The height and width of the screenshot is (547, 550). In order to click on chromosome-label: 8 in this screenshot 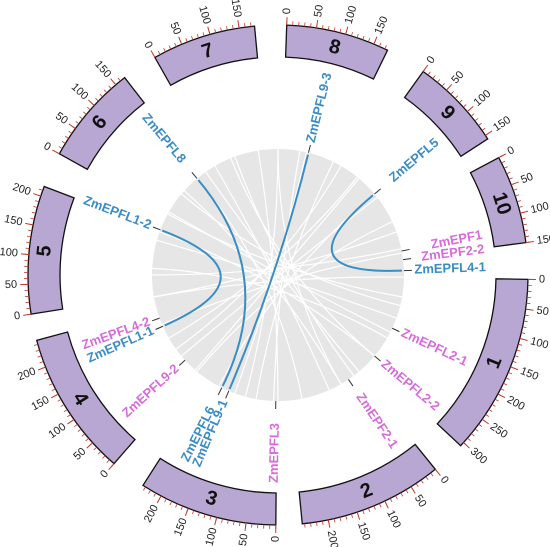, I will do `click(335, 47)`.